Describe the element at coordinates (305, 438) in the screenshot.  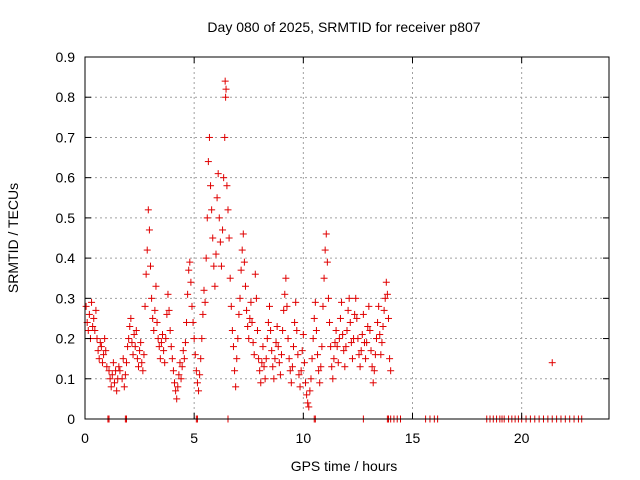
I see `x-tick-labels: 0 5 10 15 20` at that location.